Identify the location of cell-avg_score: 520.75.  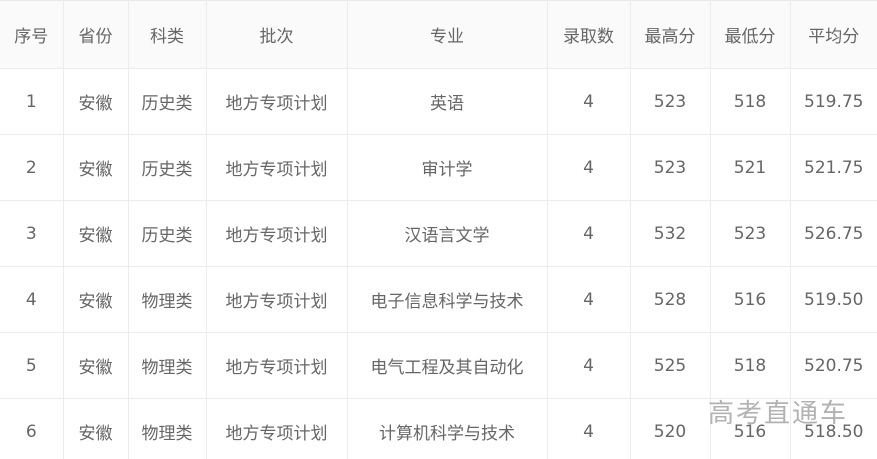
(833, 365).